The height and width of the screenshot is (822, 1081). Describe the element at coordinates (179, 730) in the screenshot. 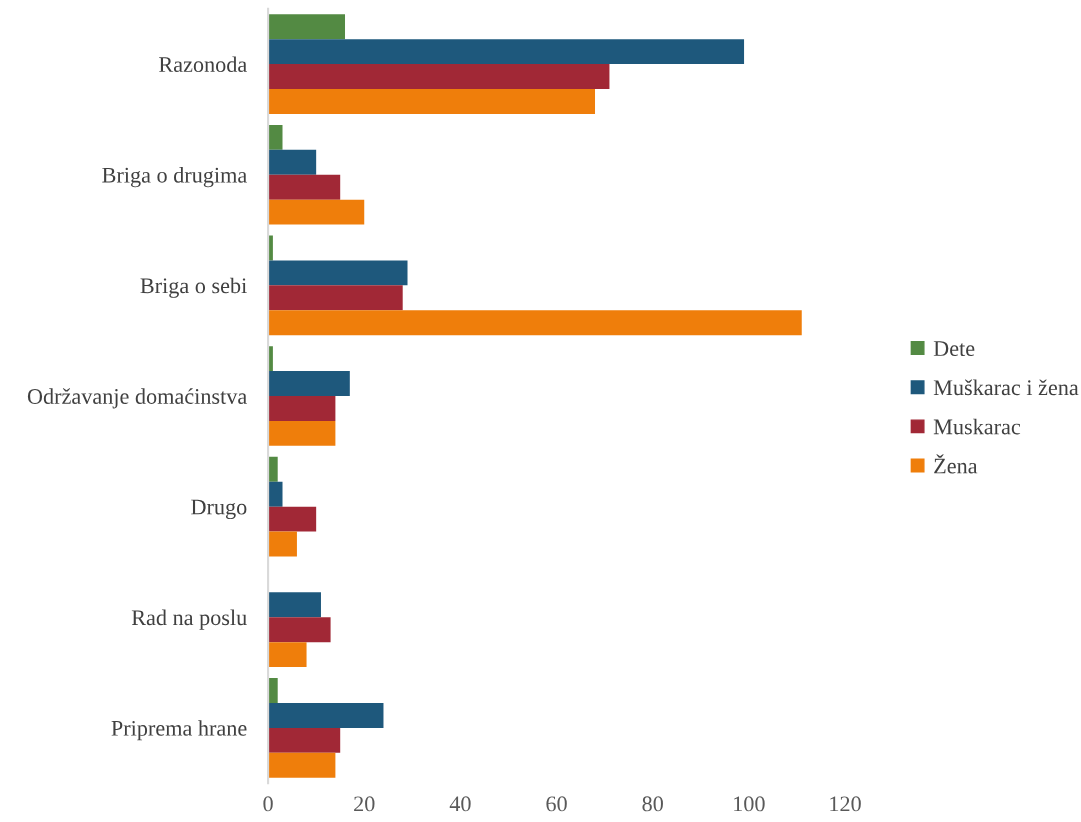

I see `y-tick-label: Priprema hrane` at that location.